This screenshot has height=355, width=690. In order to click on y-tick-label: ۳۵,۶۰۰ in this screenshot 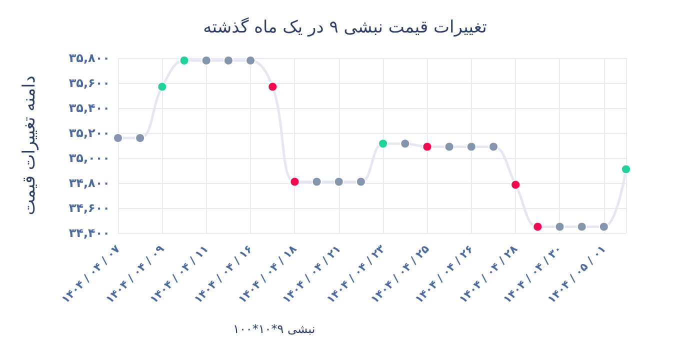, I will do `click(89, 83)`.